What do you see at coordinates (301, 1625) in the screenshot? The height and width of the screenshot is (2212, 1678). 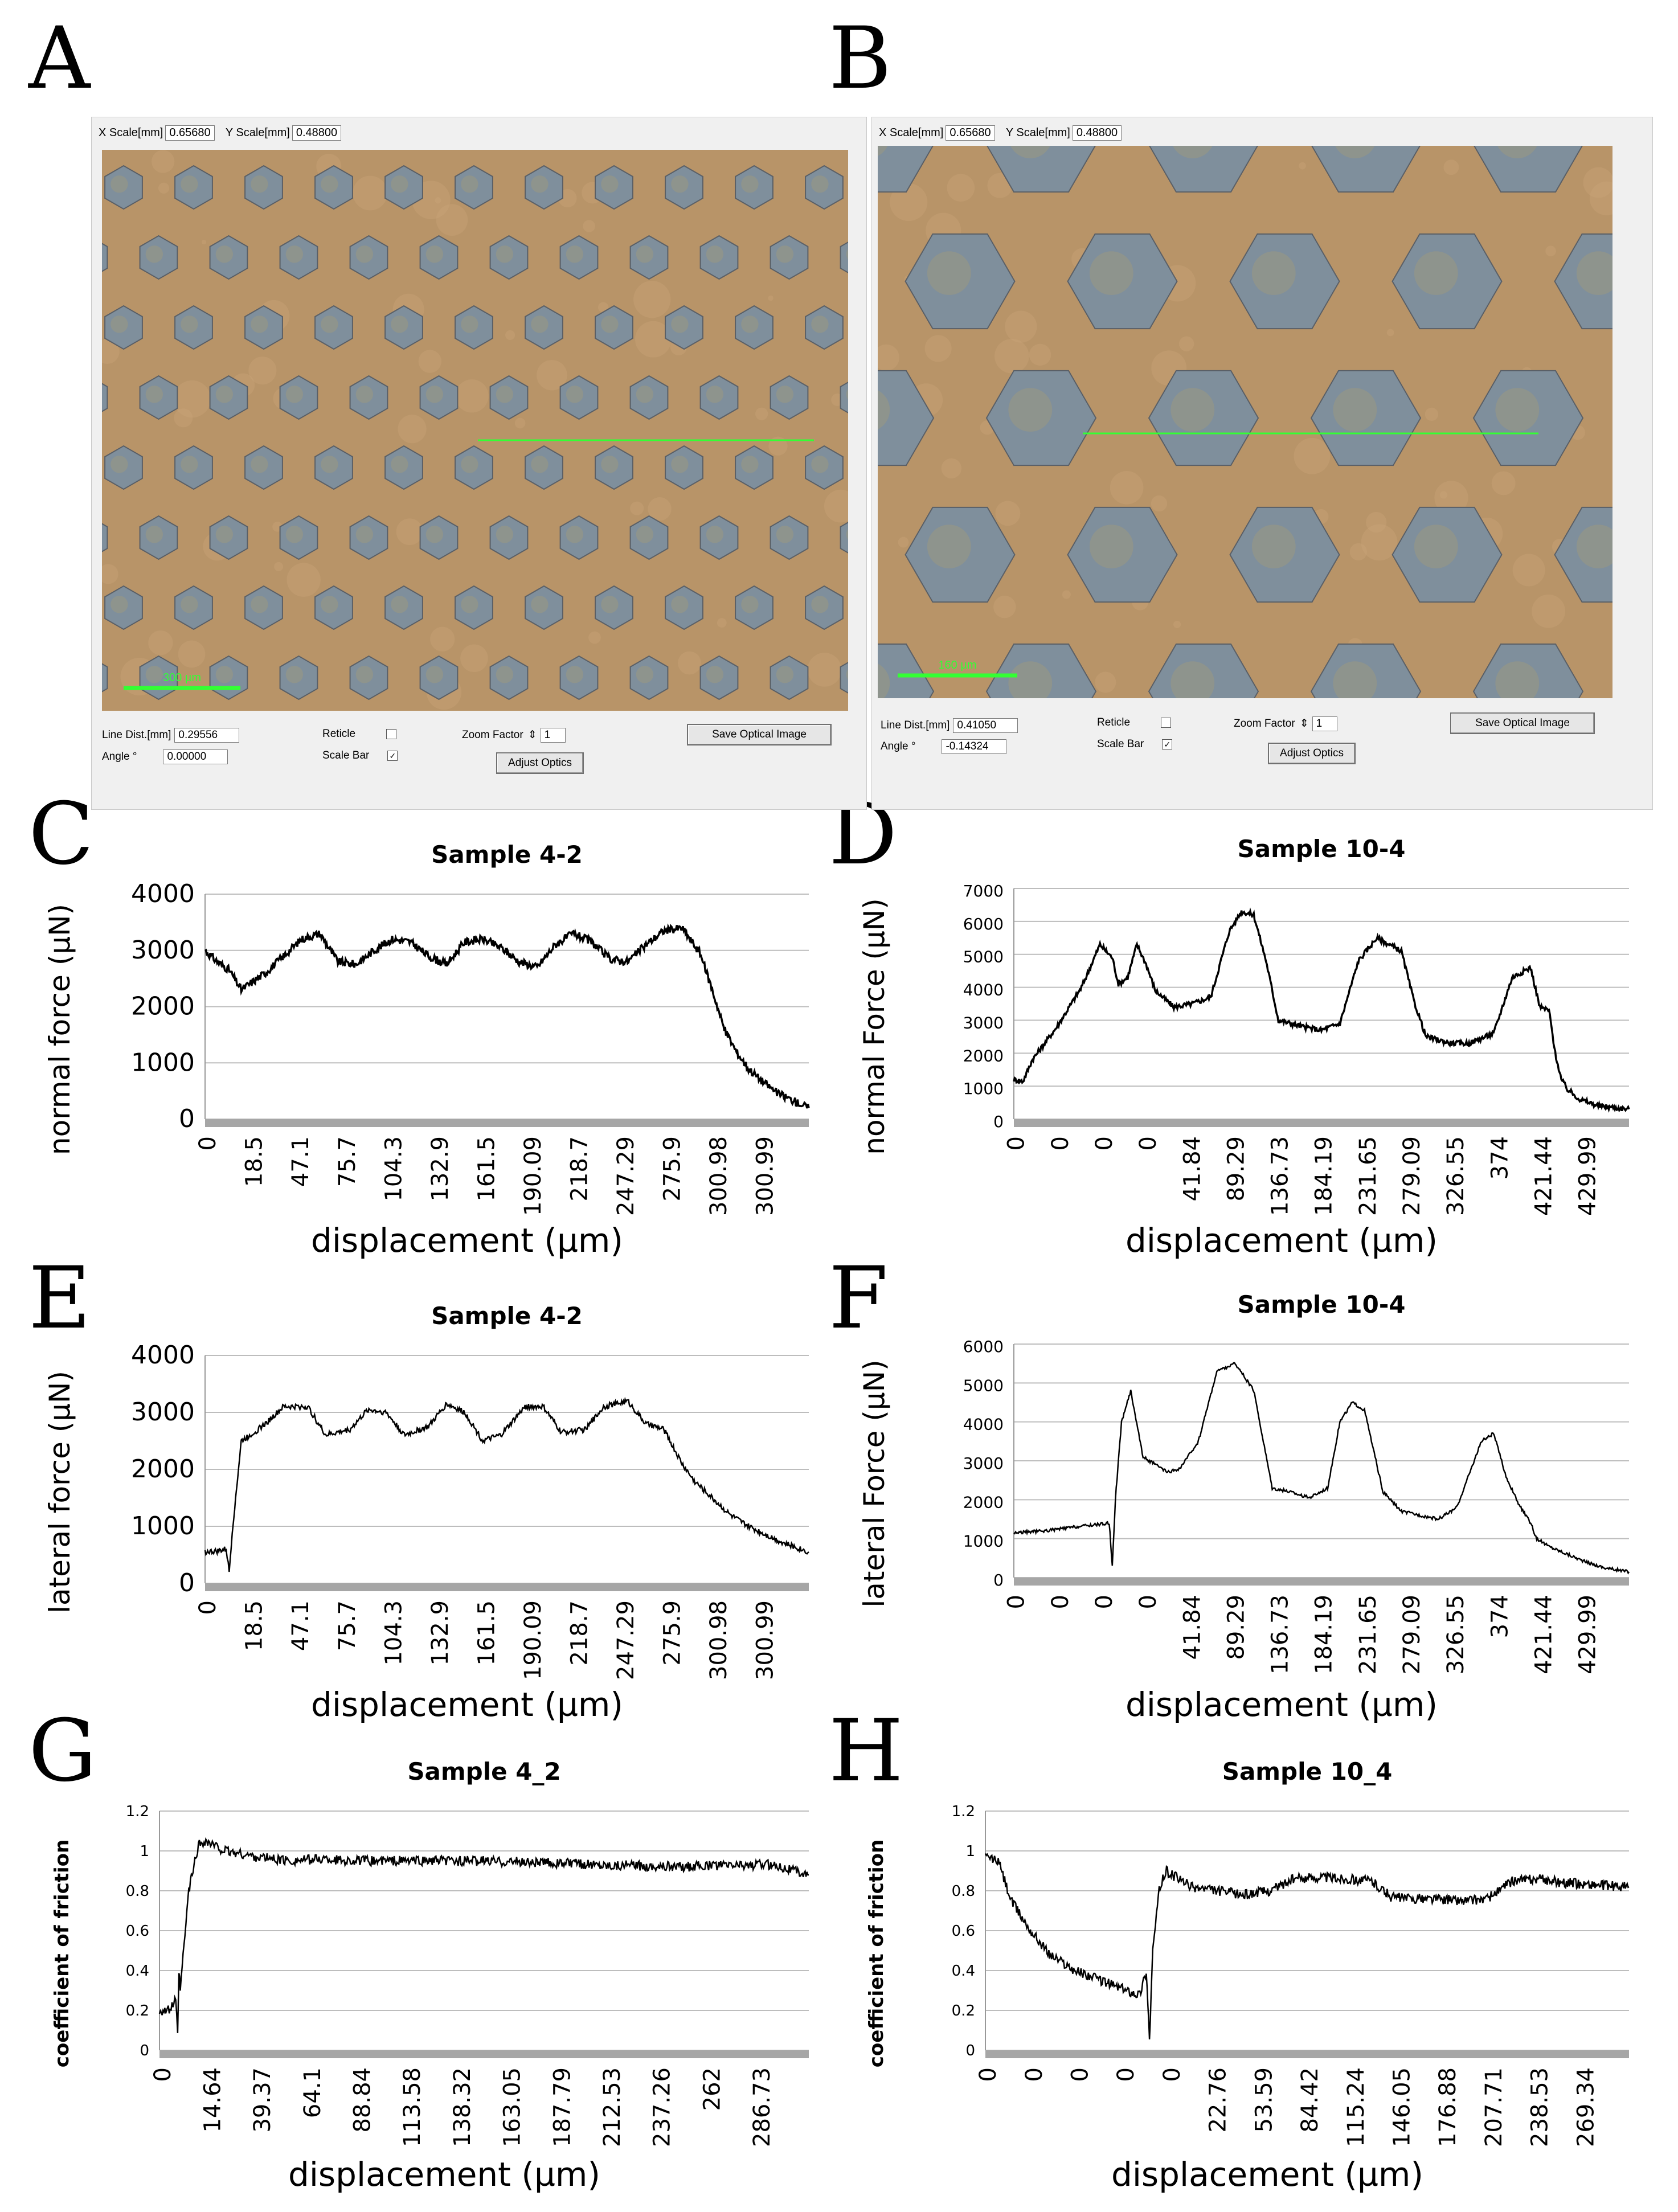 I see `x-tick-label: 47.1` at bounding box center [301, 1625].